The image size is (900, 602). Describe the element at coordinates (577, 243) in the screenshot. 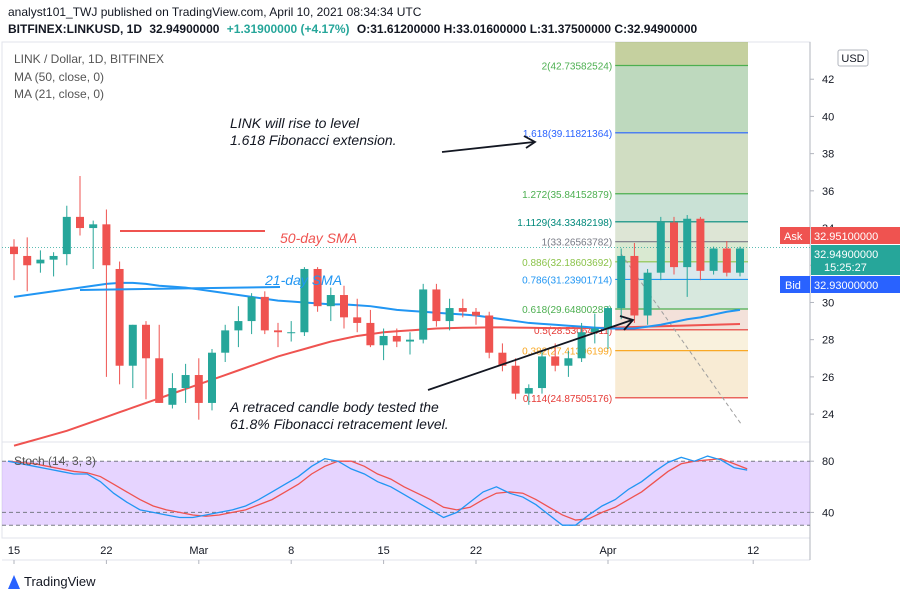

I see `fib-level-label: 1(33.26563782)` at that location.